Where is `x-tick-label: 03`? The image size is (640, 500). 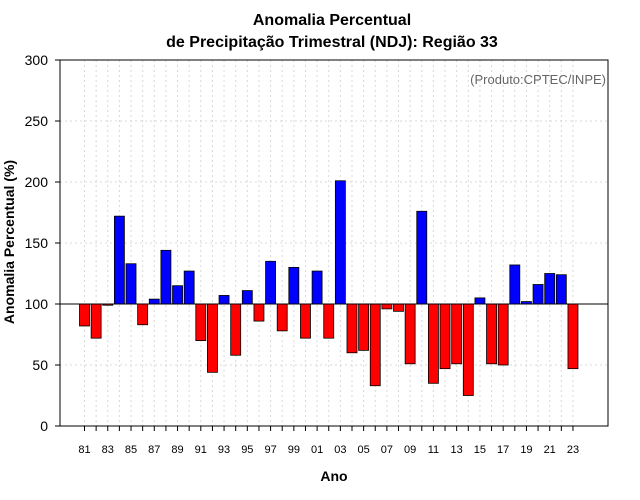
x-tick-label: 03 is located at coordinates (340, 450).